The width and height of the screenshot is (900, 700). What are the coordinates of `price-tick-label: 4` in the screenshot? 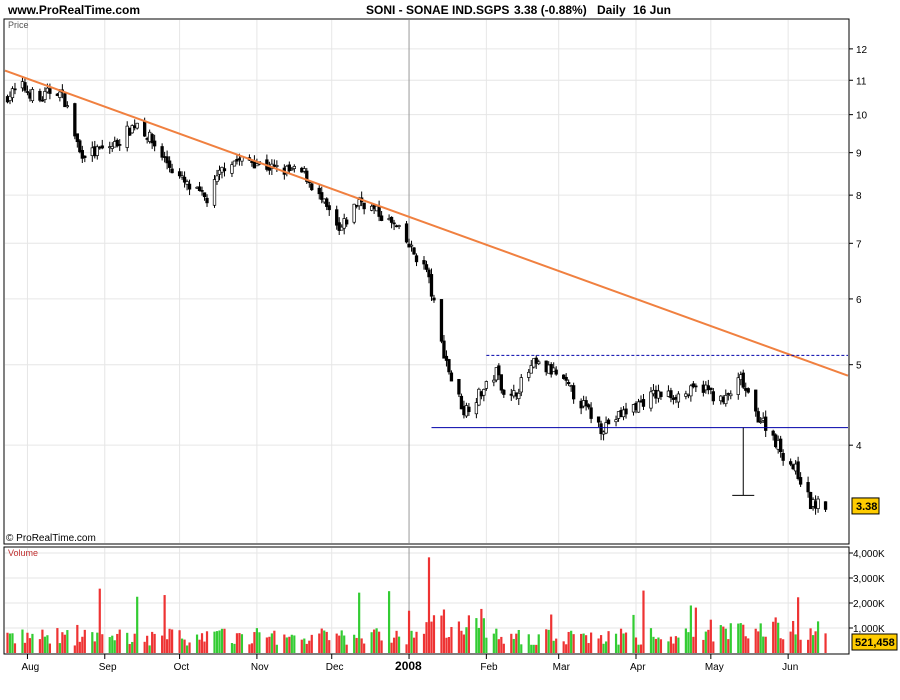 It's located at (859, 446).